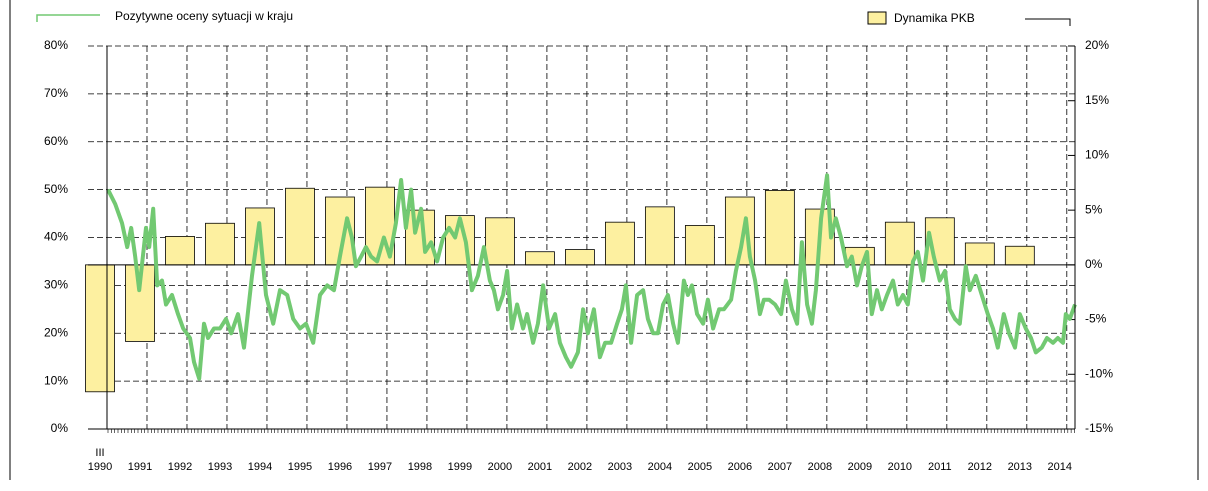  What do you see at coordinates (68, 18) in the screenshot?
I see `legend-line-icon` at bounding box center [68, 18].